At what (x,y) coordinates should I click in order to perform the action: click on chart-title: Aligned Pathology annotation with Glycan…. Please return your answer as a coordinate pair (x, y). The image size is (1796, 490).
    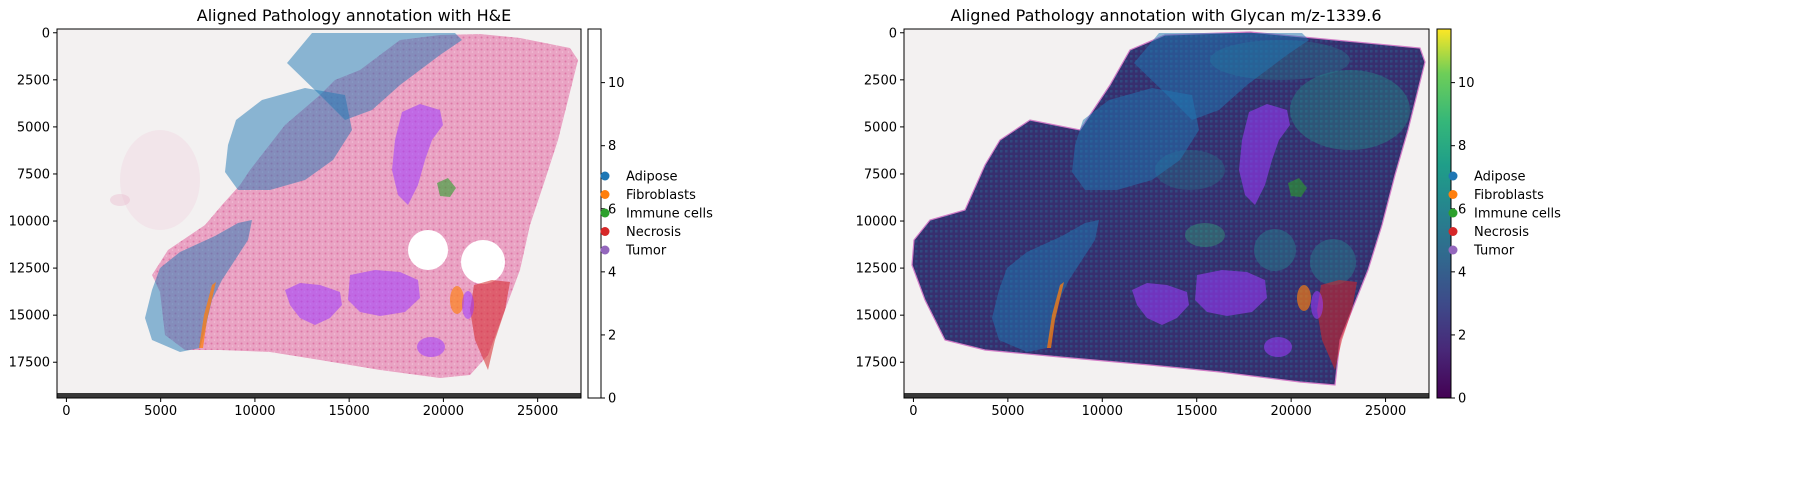
    Looking at the image, I should click on (1165, 15).